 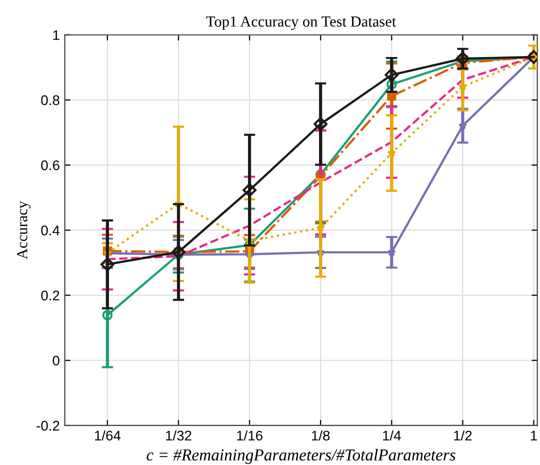 What do you see at coordinates (50, 165) in the screenshot?
I see `y-tick-label: 0.6` at bounding box center [50, 165].